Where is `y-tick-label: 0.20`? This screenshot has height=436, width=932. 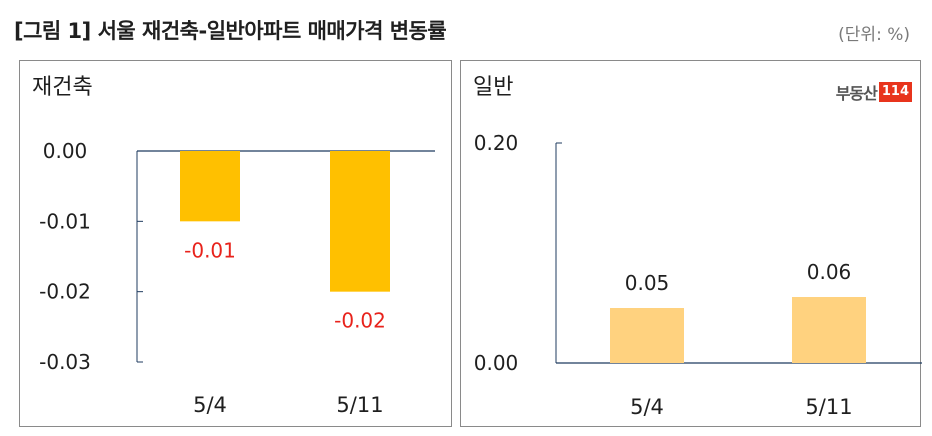
y-tick-label: 0.20 is located at coordinates (496, 143).